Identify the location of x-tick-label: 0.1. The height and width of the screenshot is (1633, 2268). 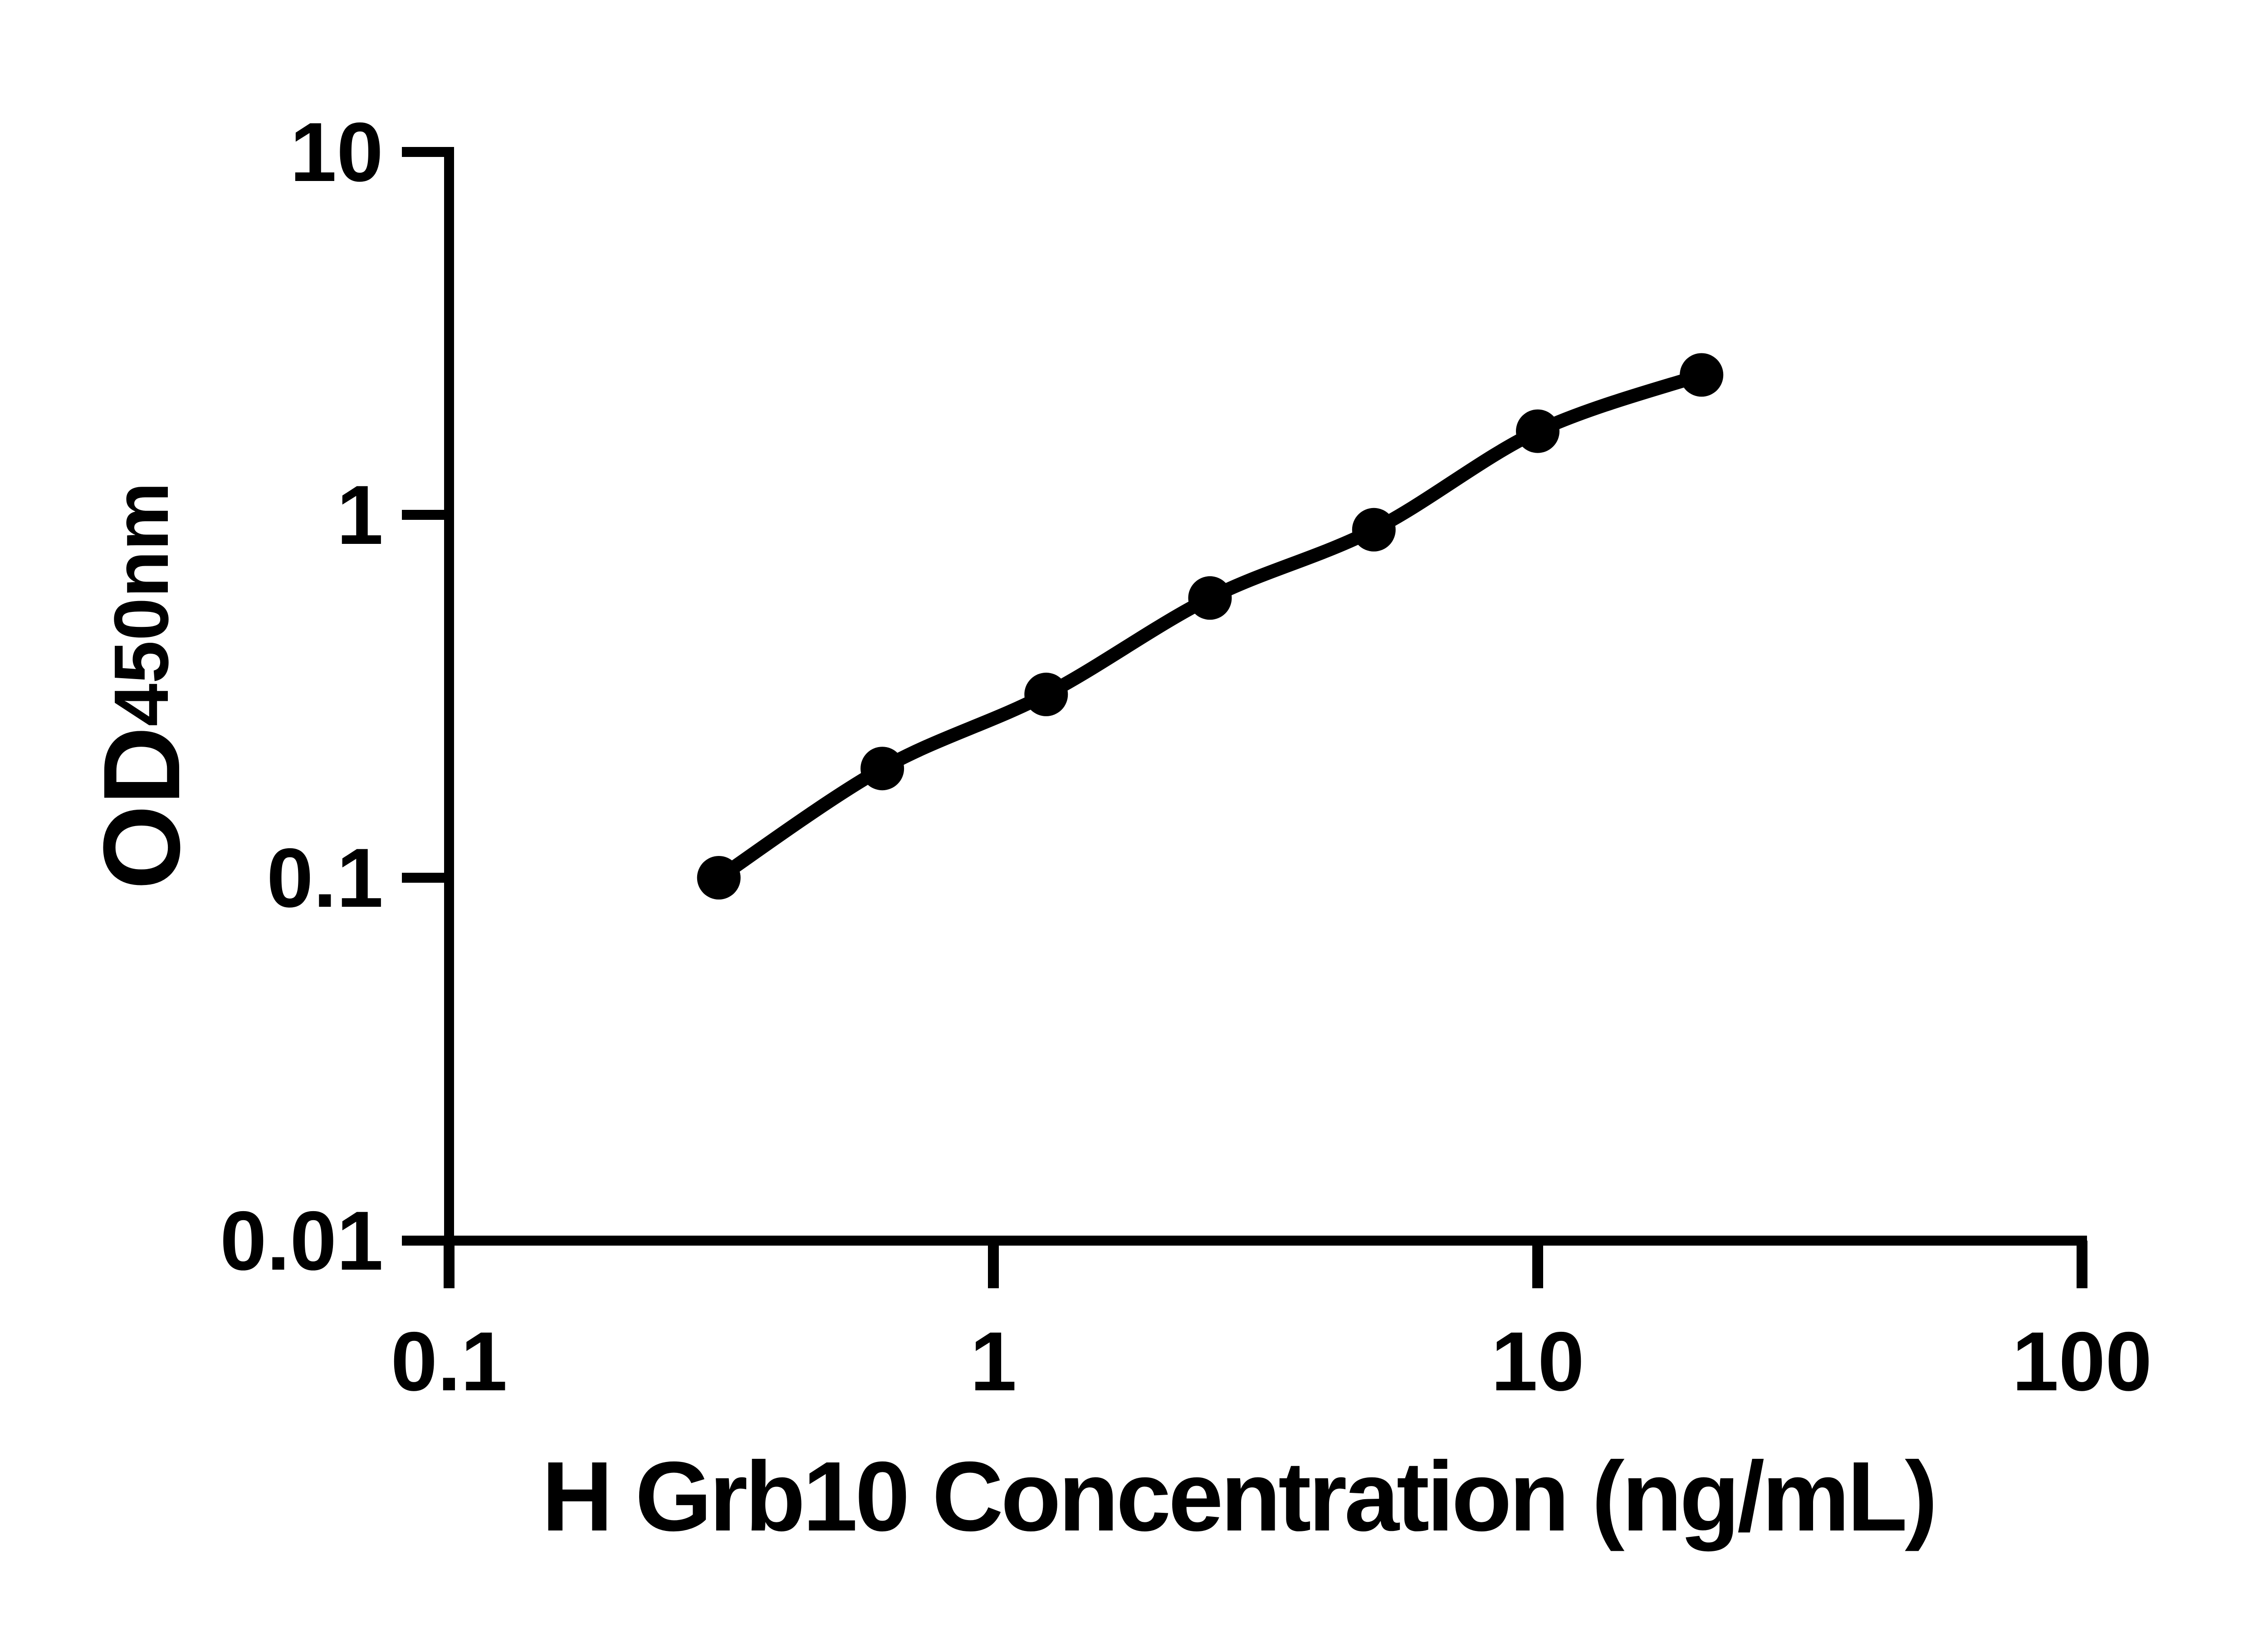
(450, 1361).